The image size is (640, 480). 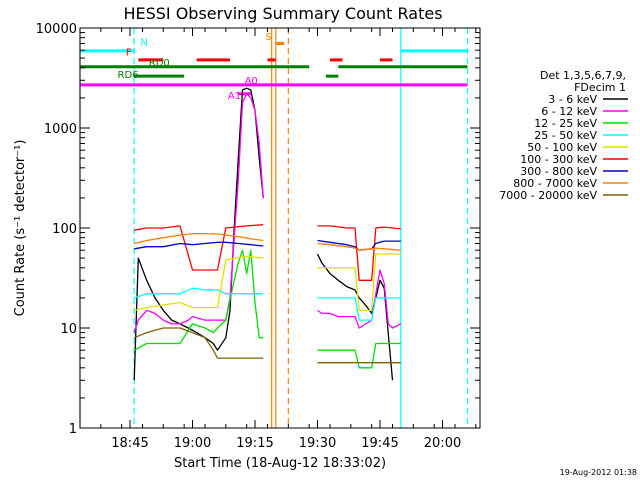 I want to click on legend-label-3: 25 - 50 keV, so click(x=565, y=135).